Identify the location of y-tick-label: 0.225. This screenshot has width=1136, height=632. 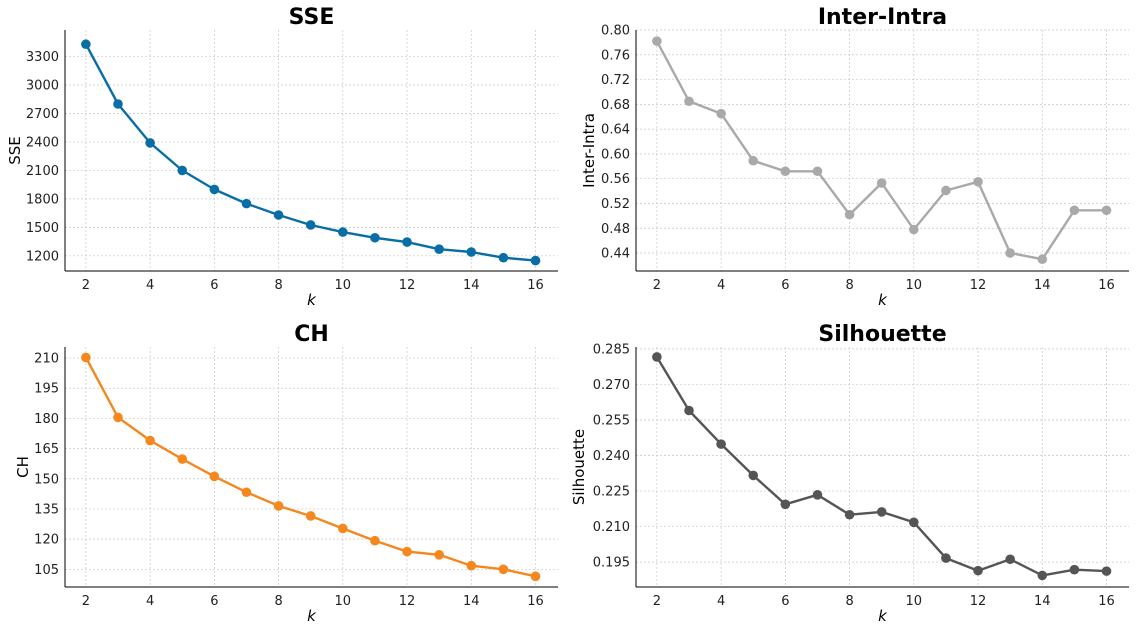
(611, 492).